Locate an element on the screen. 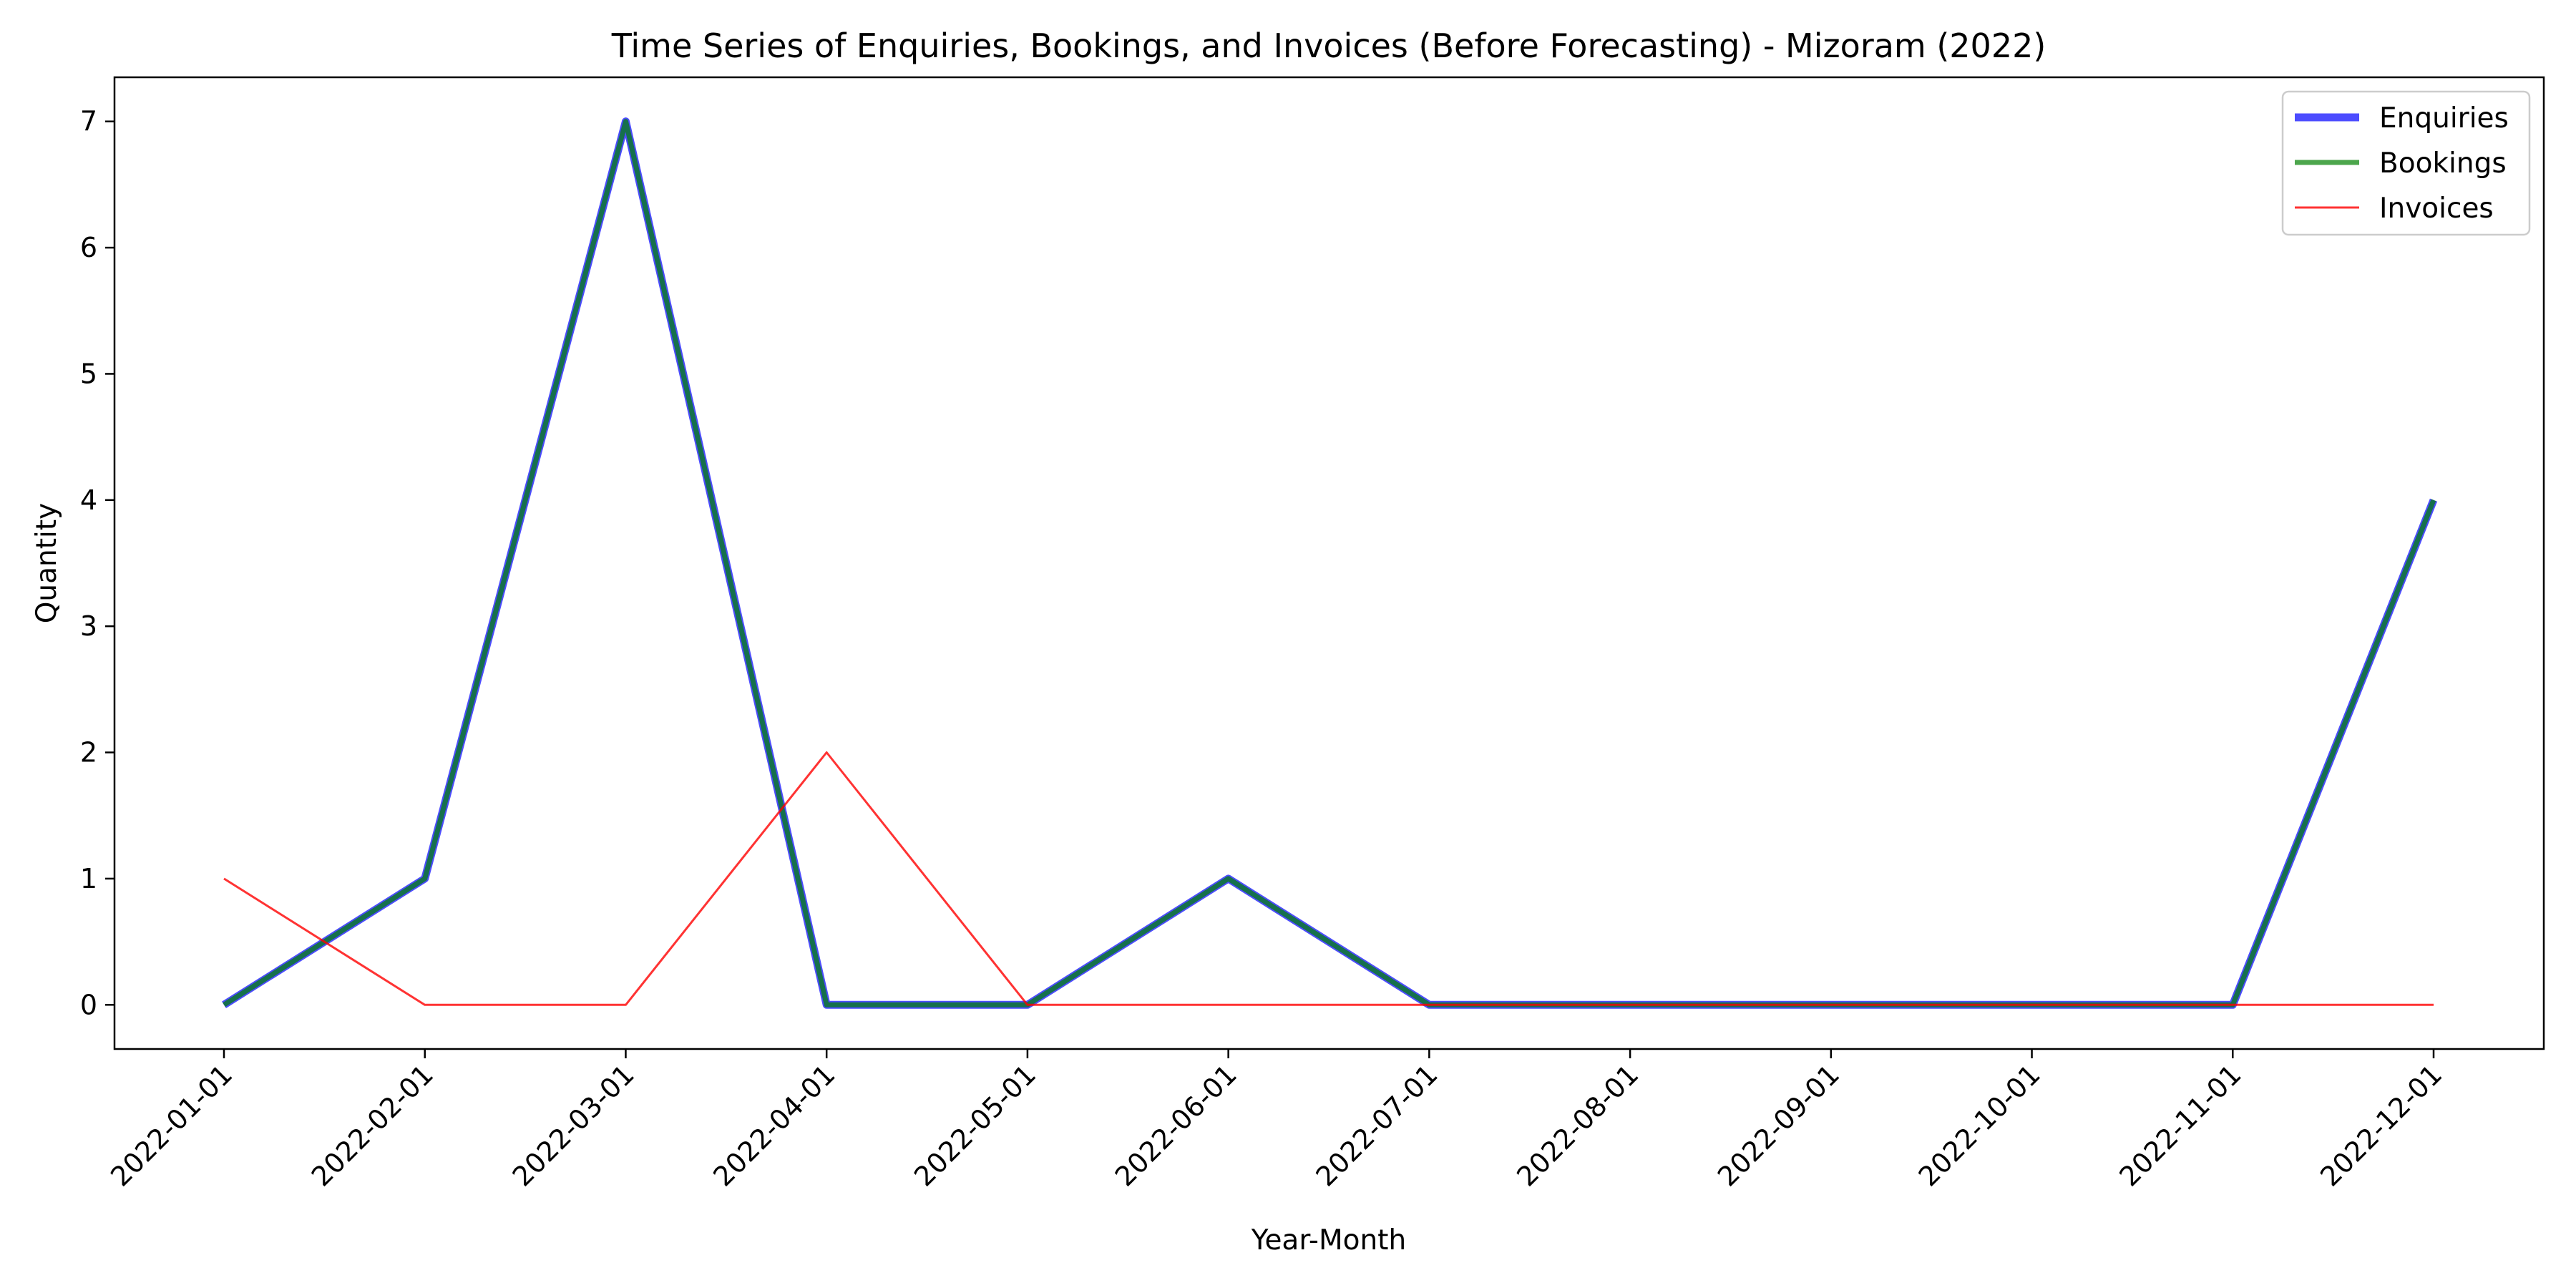 The image size is (2576, 1288). y-tick-label: 0 is located at coordinates (88, 1004).